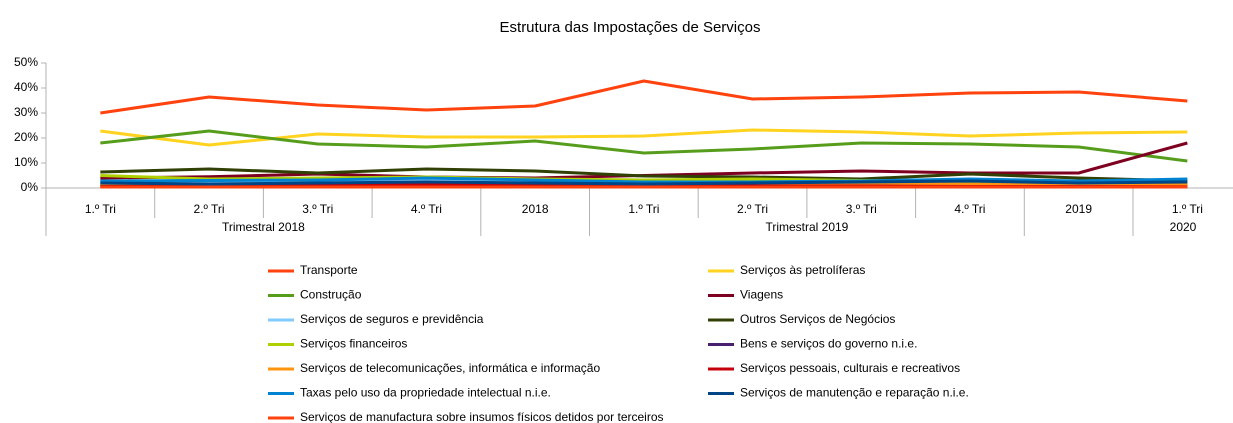 The height and width of the screenshot is (423, 1233). I want to click on x-tick-label: 2019, so click(1078, 209).